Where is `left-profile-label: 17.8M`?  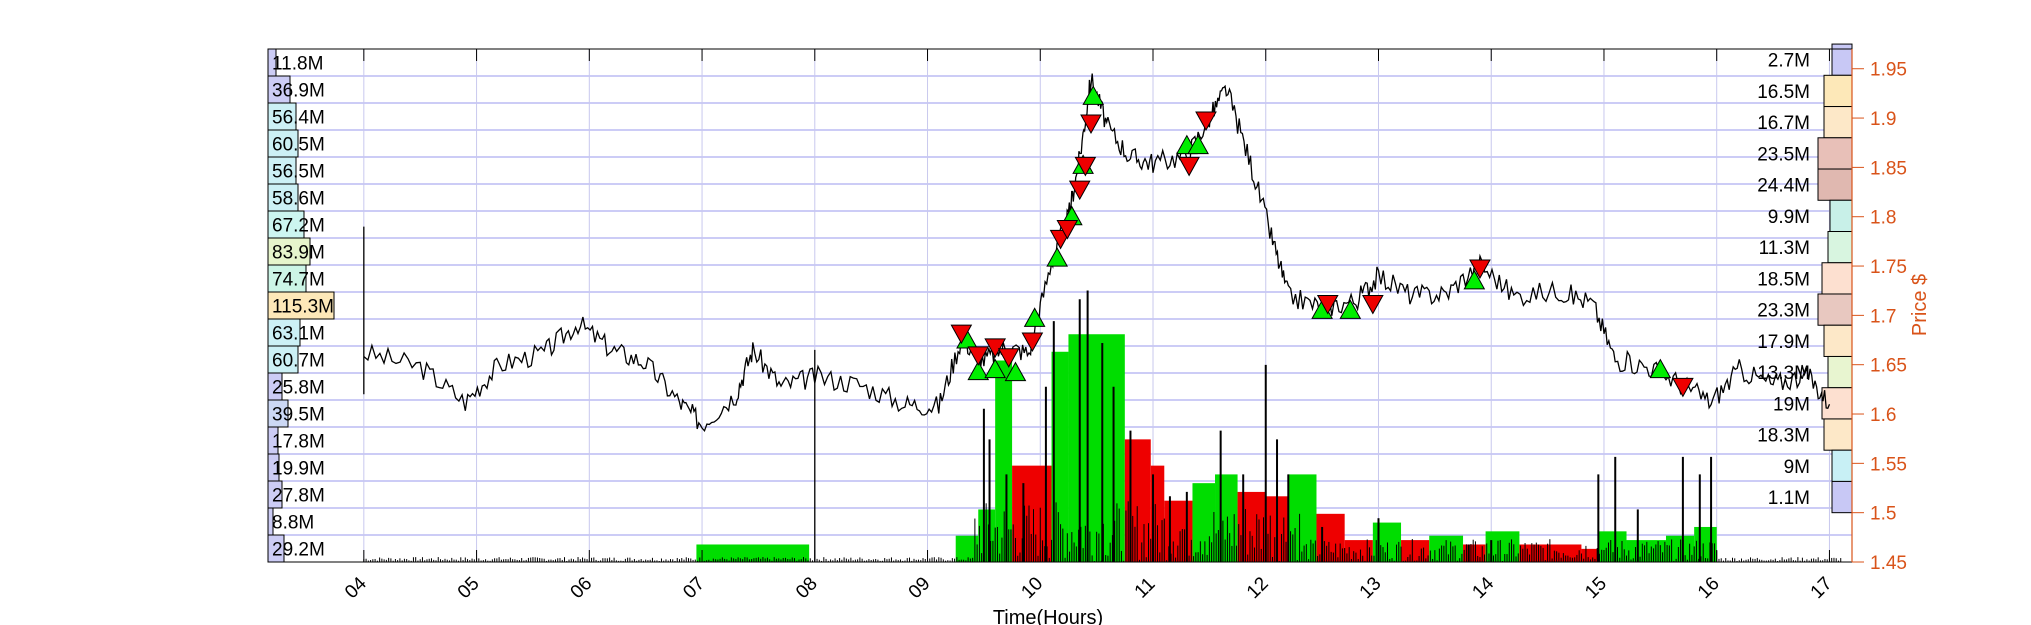
left-profile-label: 17.8M is located at coordinates (298, 442).